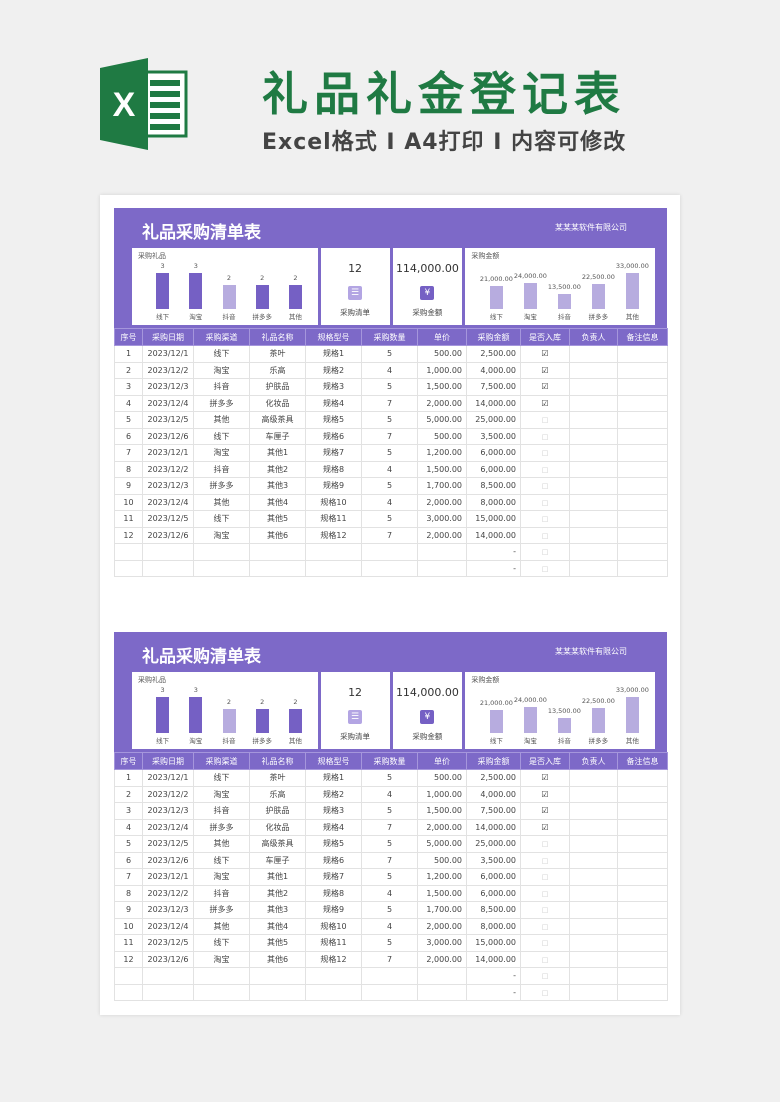 The height and width of the screenshot is (1102, 780). What do you see at coordinates (277, 370) in the screenshot?
I see `table-cell: 乐高` at bounding box center [277, 370].